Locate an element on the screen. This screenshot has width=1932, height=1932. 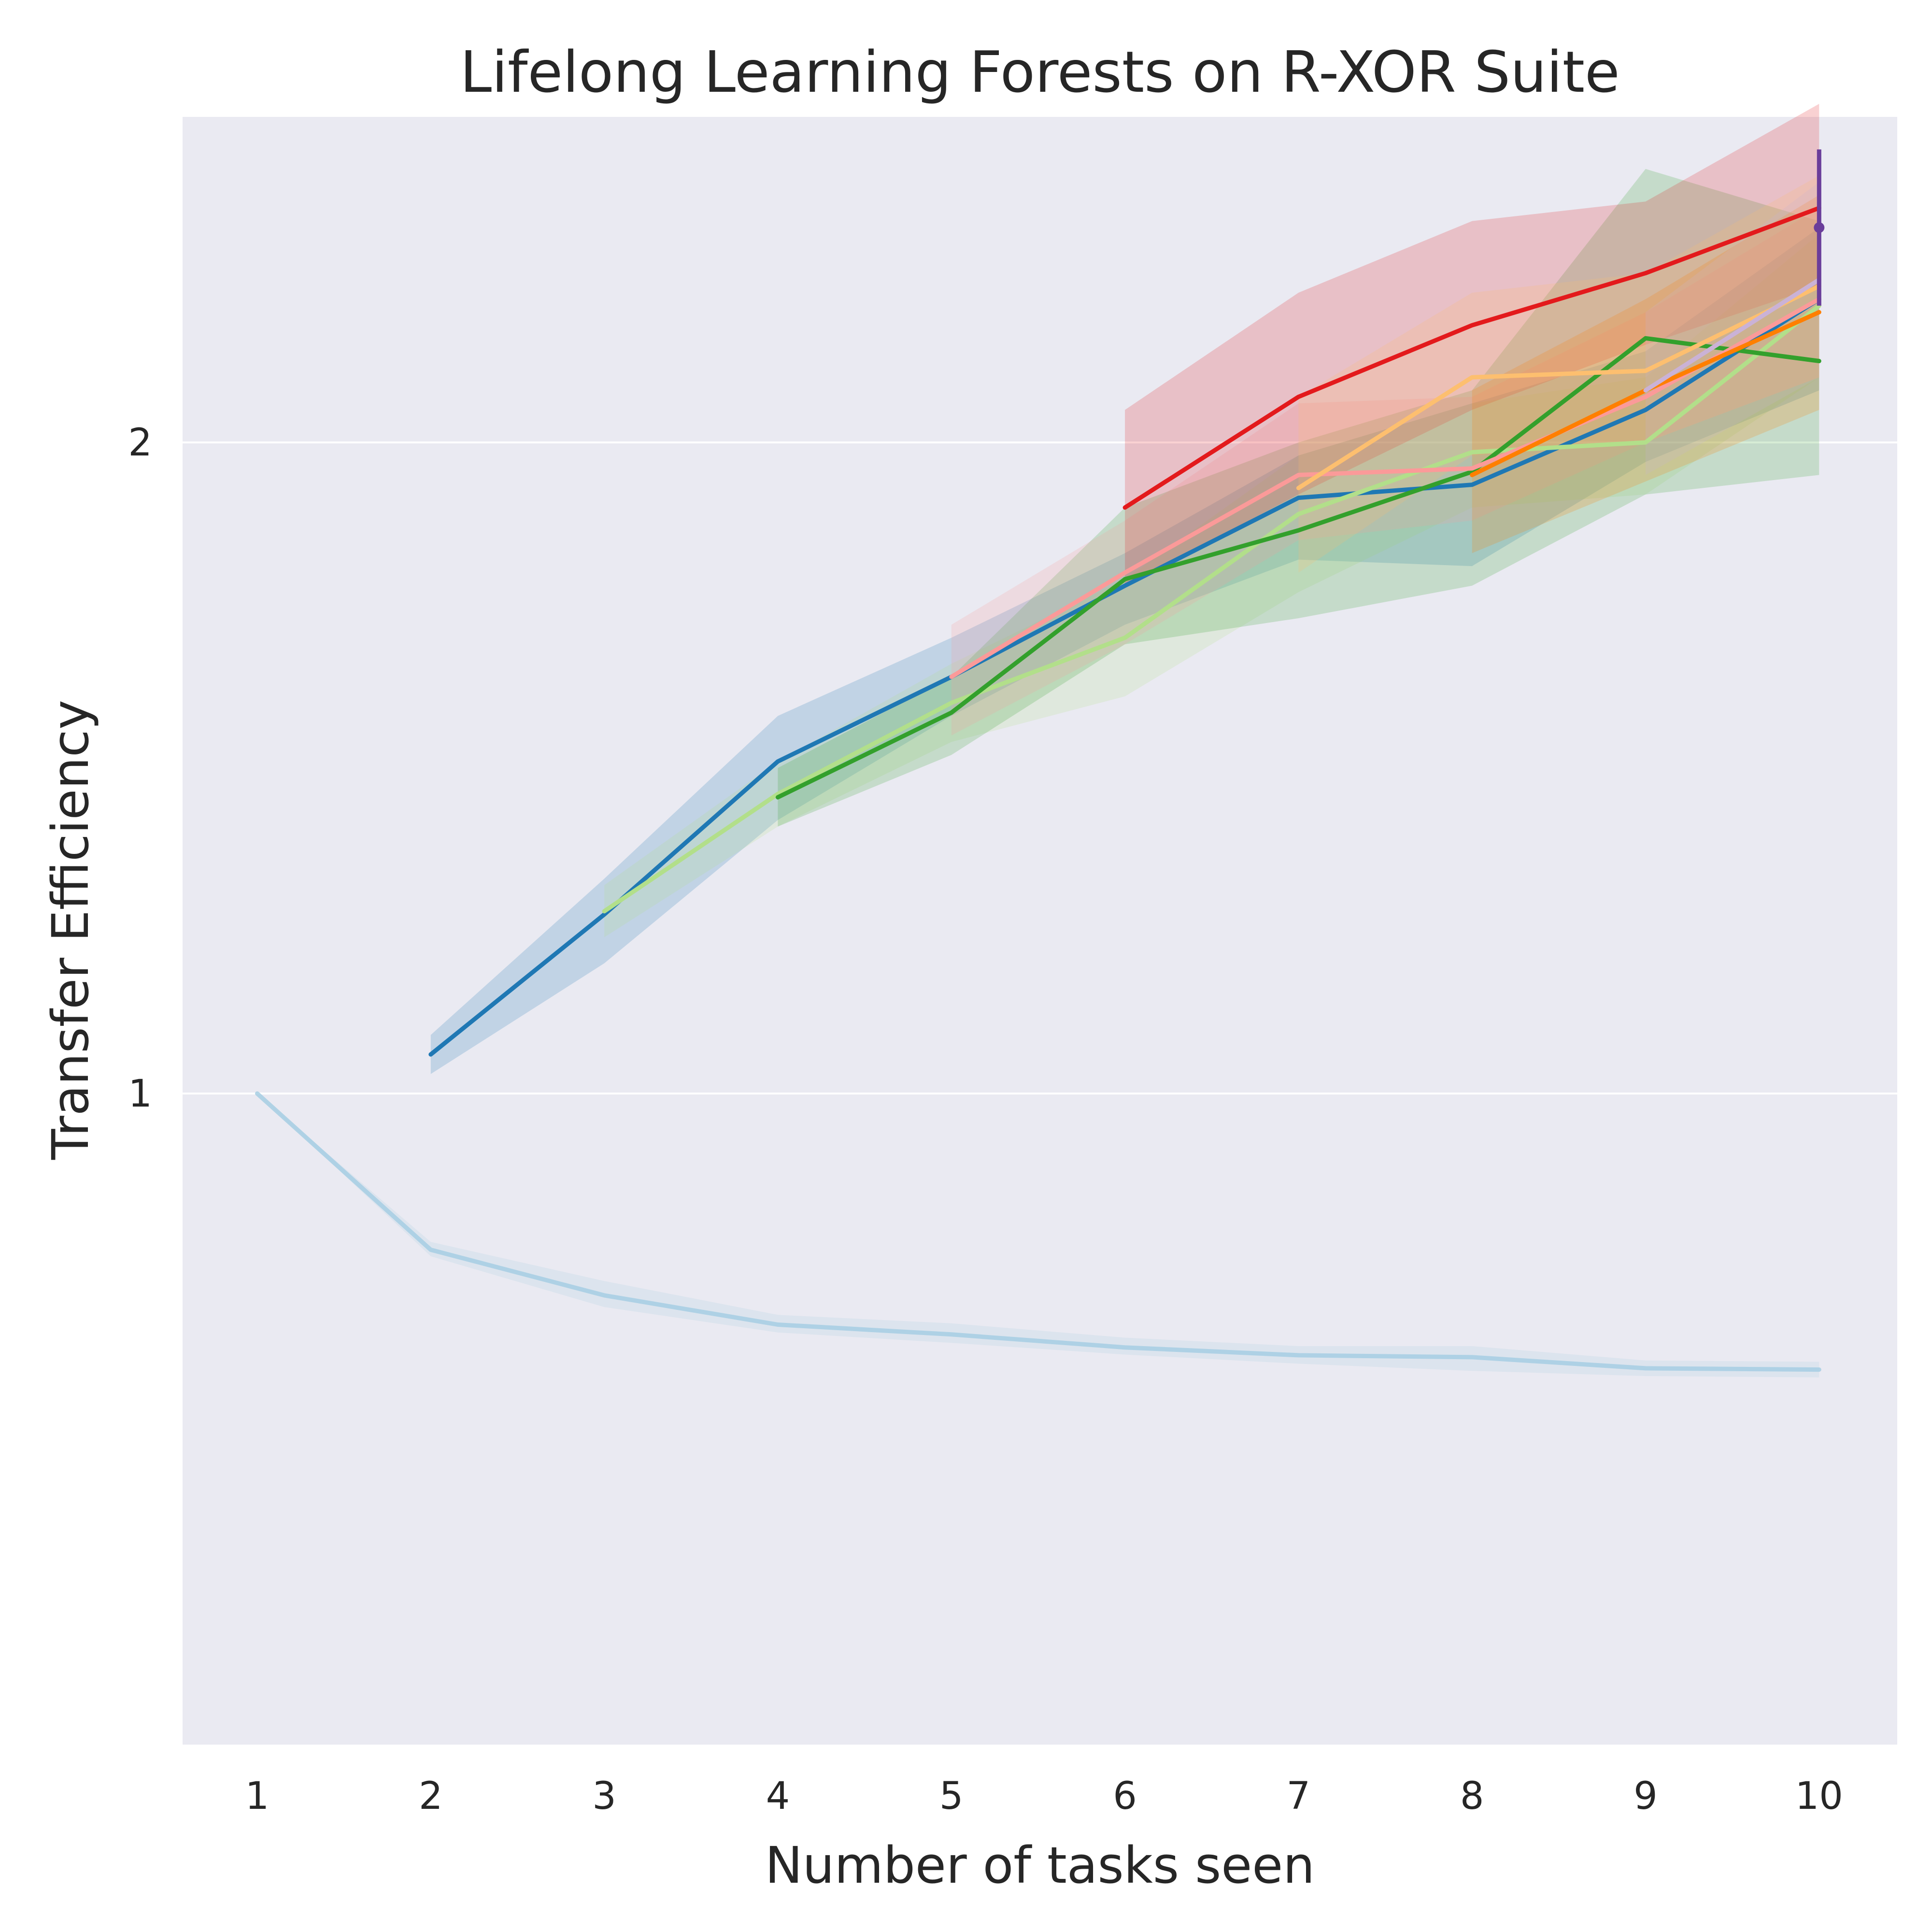
x-tick-label: 3 is located at coordinates (604, 1796).